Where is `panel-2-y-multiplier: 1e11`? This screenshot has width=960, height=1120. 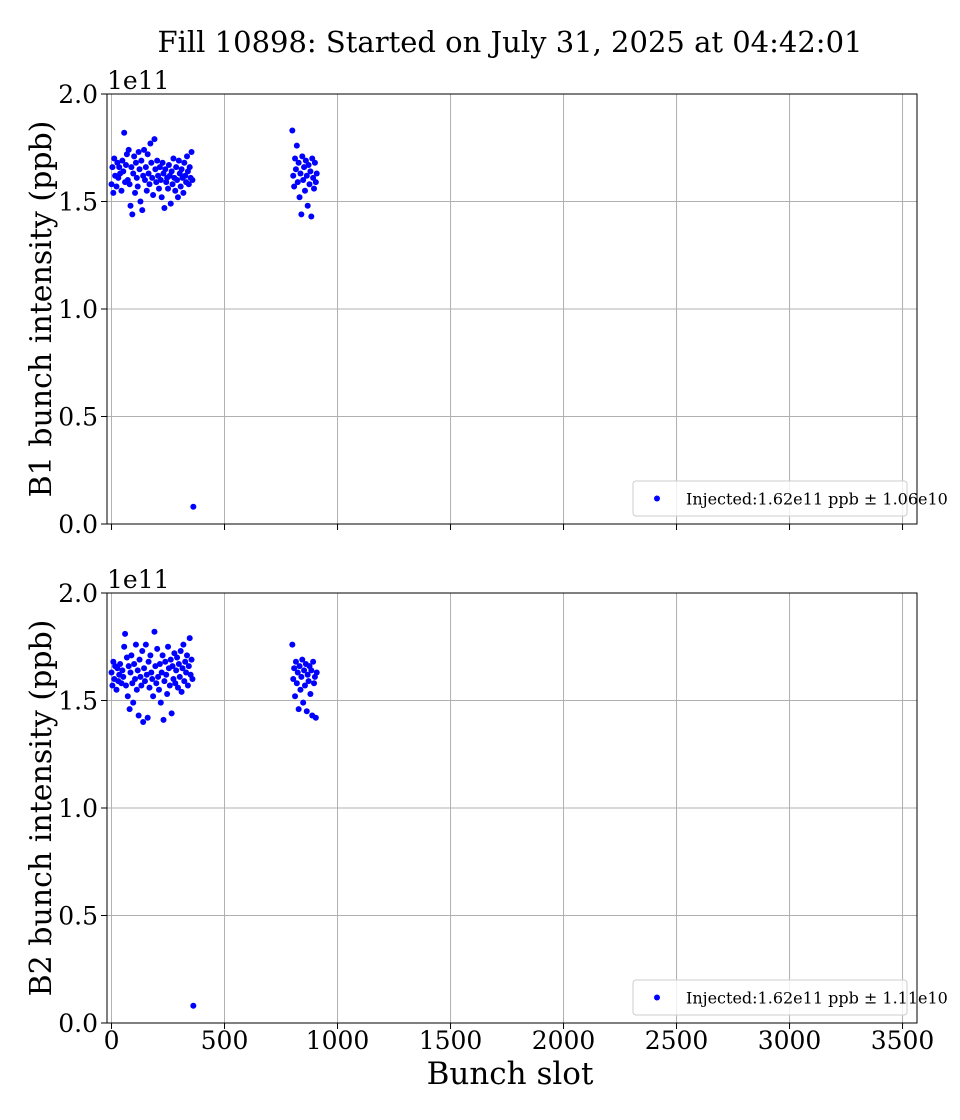 panel-2-y-multiplier: 1e11 is located at coordinates (138, 579).